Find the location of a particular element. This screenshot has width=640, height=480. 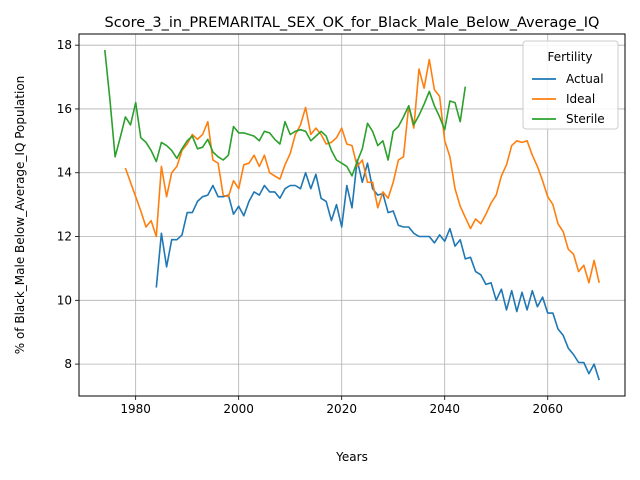

y-tick-label: 10 is located at coordinates (64, 300).